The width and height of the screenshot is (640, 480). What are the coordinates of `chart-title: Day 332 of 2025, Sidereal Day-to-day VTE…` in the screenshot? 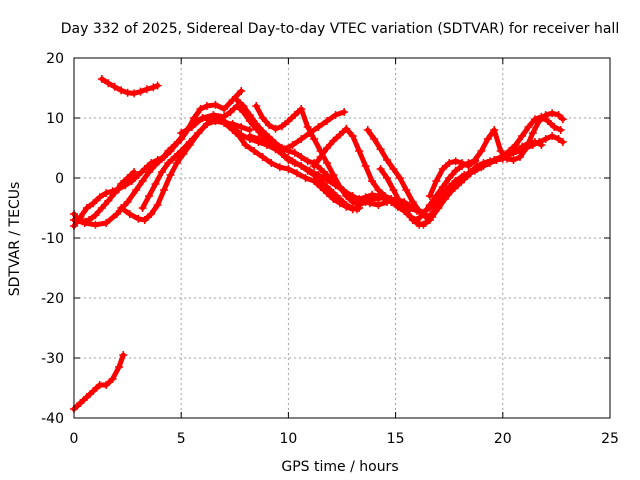 It's located at (340, 29).